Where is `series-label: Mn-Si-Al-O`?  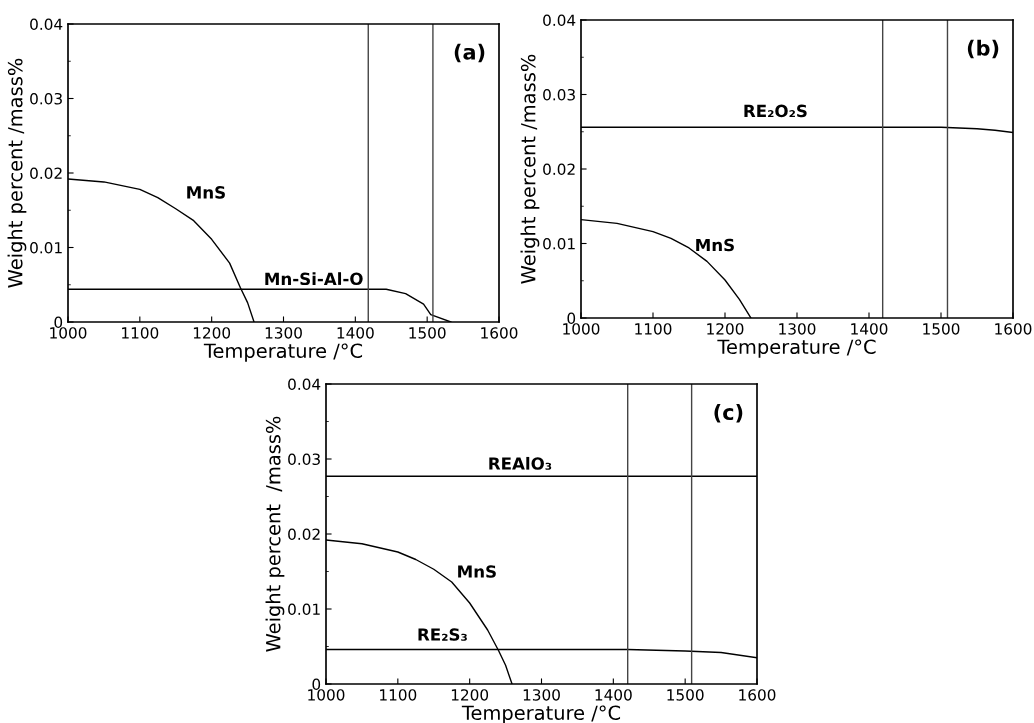
series-label: Mn-Si-Al-O is located at coordinates (314, 279).